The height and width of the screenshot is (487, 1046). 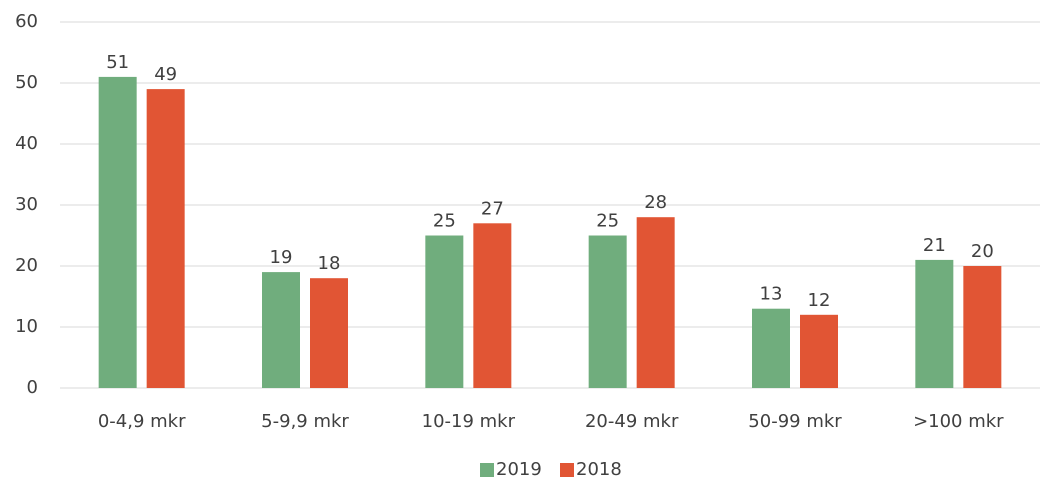 I want to click on data-label: 12, so click(x=819, y=300).